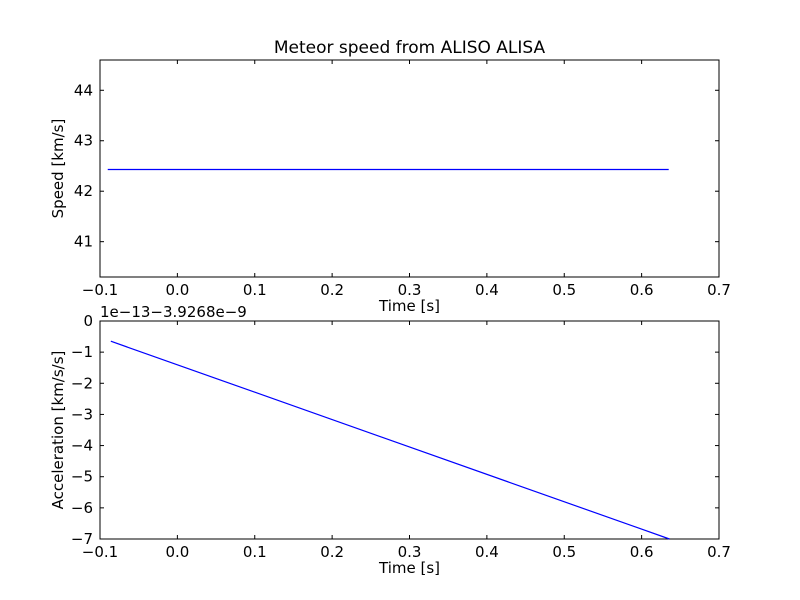 Image resolution: width=800 pixels, height=600 pixels. Describe the element at coordinates (82, 477) in the screenshot. I see `y-tick-label: −5` at that location.